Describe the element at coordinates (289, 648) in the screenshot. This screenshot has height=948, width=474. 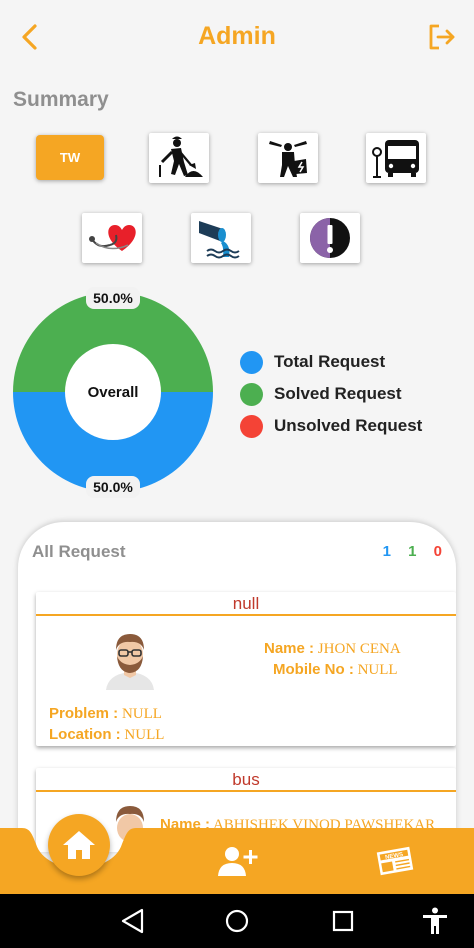
I see `name-label: Name :` at that location.